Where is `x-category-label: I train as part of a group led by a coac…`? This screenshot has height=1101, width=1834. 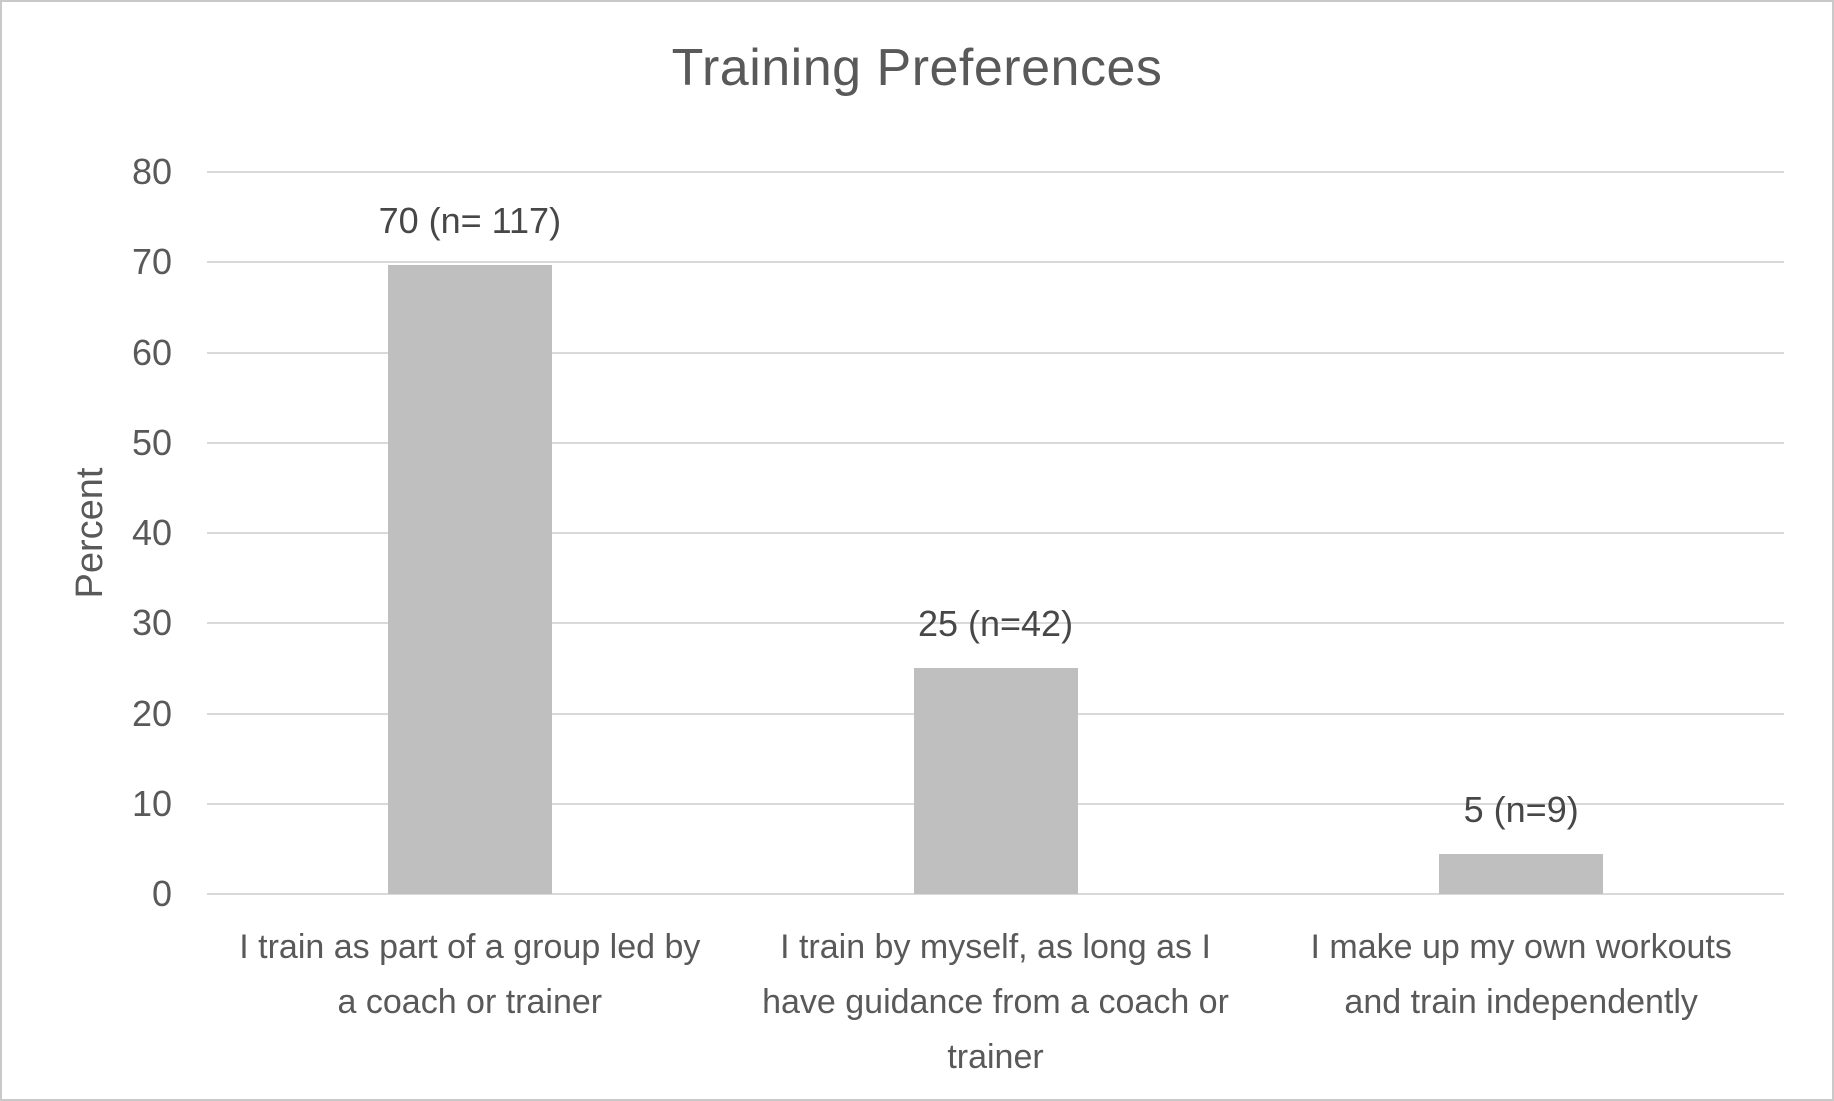 x-category-label: I train as part of a group led by a coac… is located at coordinates (470, 974).